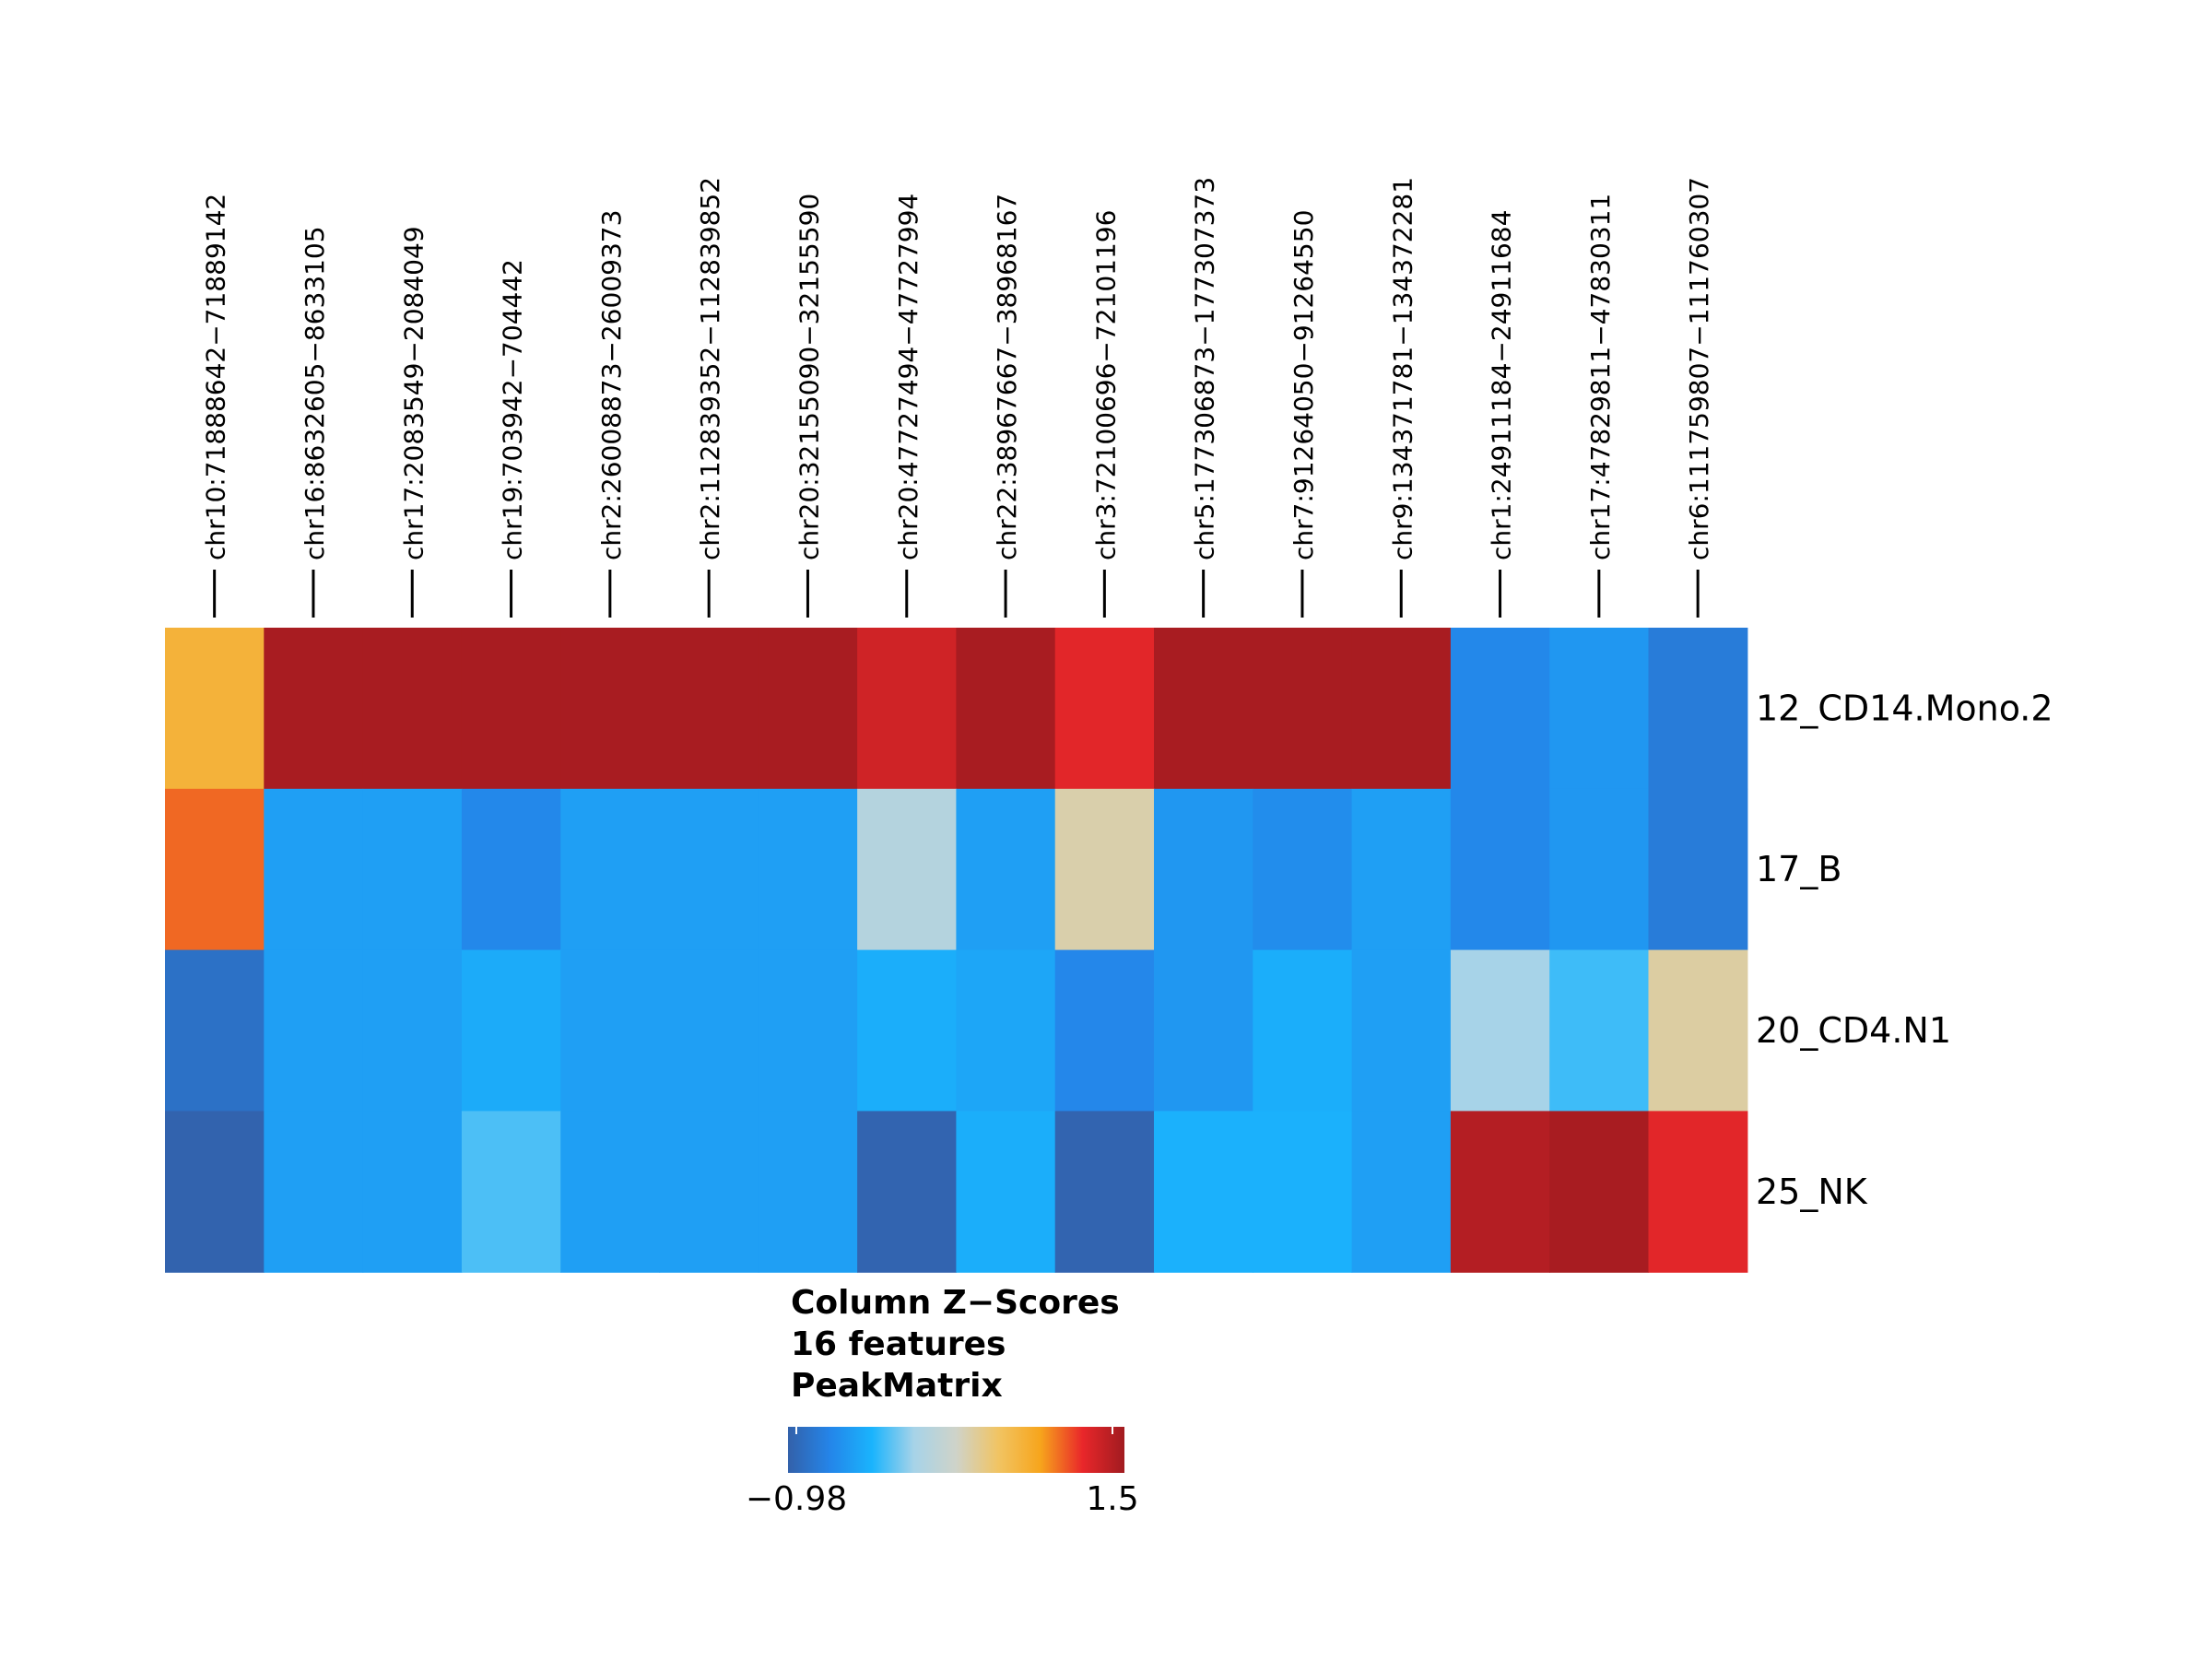 This screenshot has height=1660, width=2212. What do you see at coordinates (1904, 949) in the screenshot?
I see `row-labels: 12_CD14.Mono.2 17_B 20_CD4.N1 25_NK` at bounding box center [1904, 949].